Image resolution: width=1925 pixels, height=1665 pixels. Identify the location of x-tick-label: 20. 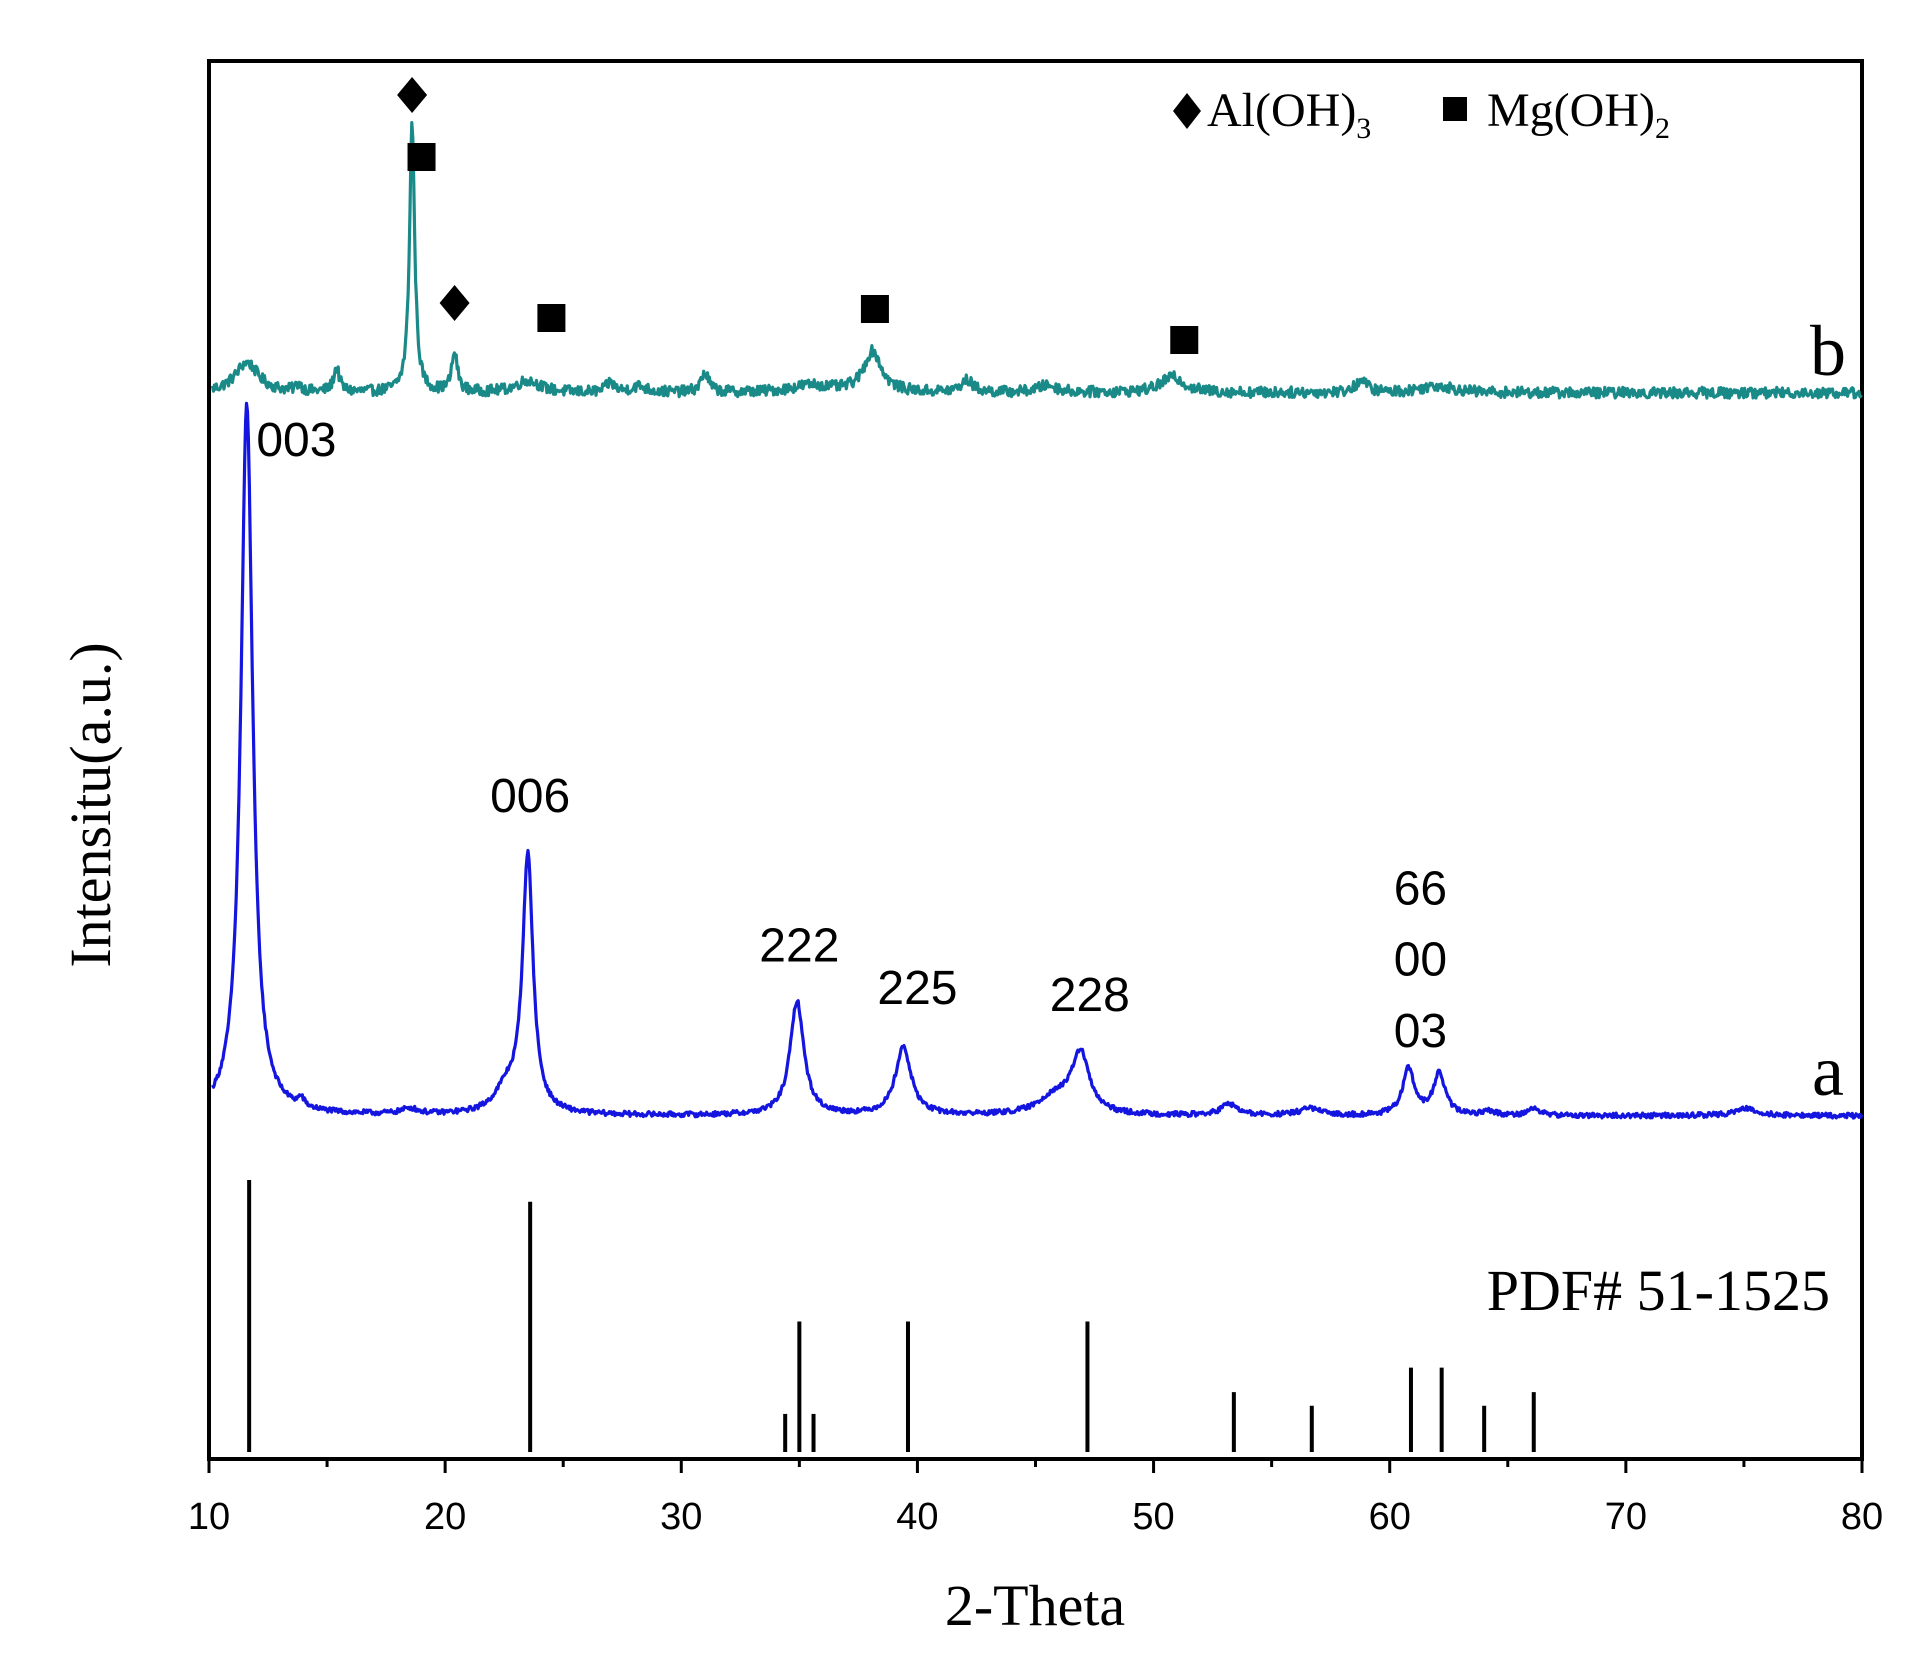
(445, 1517).